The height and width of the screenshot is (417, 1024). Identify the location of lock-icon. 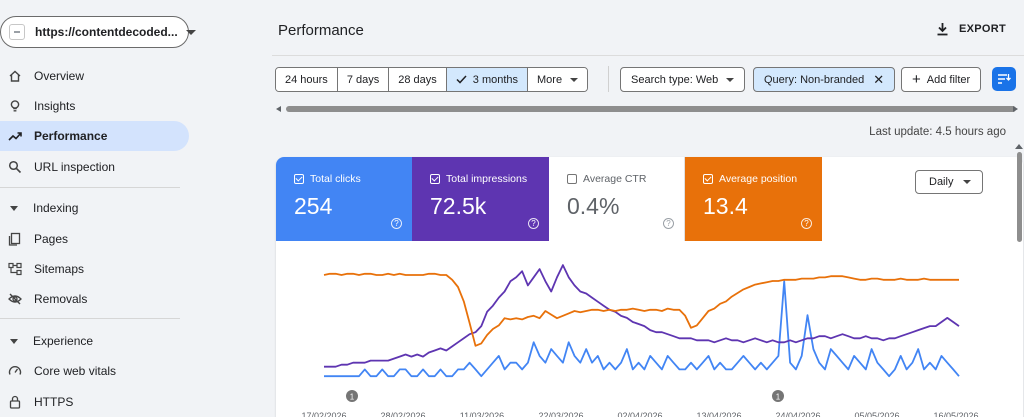
(15, 402).